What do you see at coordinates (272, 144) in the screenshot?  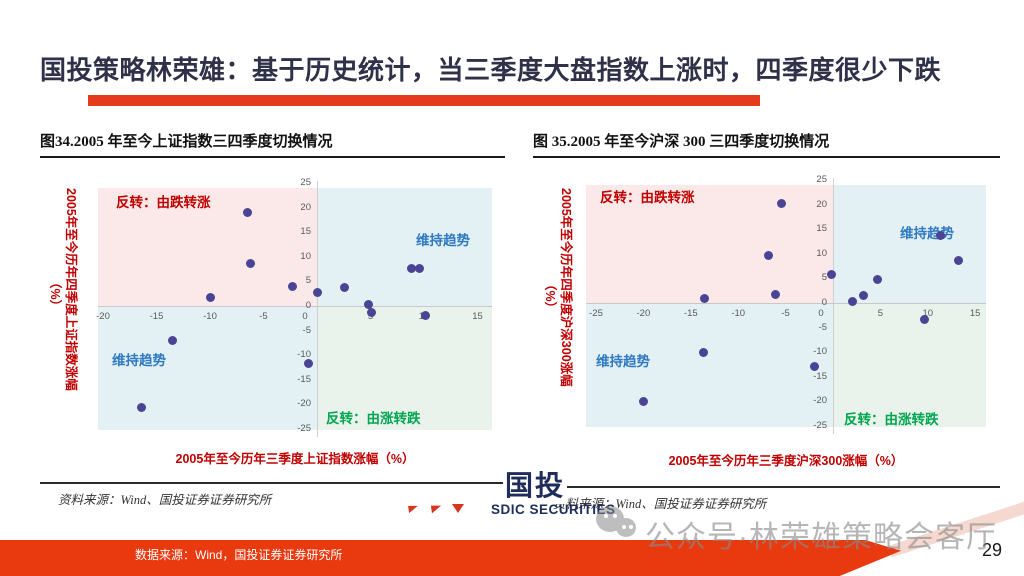 I see `chart-title-left: 图34.2005 年至今上证指数三四季度切换情况` at bounding box center [272, 144].